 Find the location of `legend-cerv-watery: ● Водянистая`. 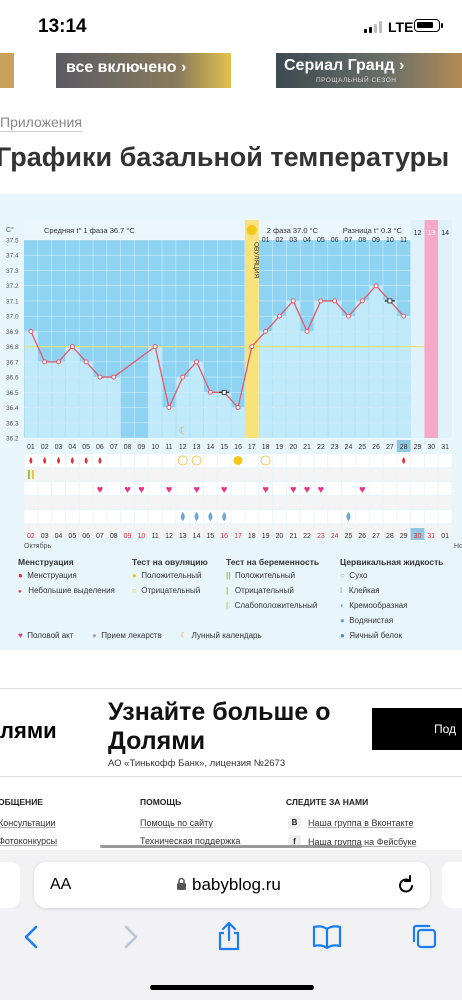

legend-cerv-watery: ● Водянистая is located at coordinates (366, 620).